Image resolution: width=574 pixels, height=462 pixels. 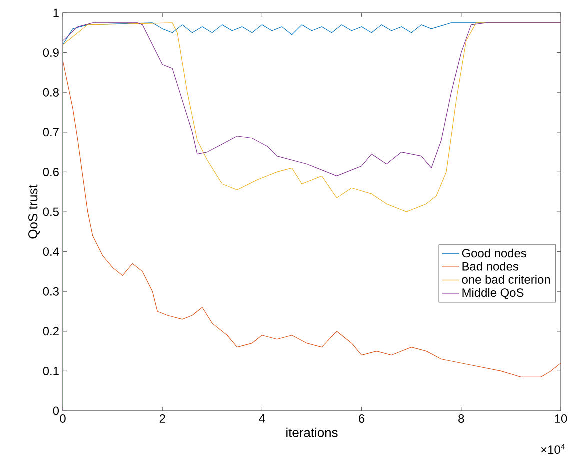 I want to click on legend-label: Middle QoS, so click(x=493, y=294).